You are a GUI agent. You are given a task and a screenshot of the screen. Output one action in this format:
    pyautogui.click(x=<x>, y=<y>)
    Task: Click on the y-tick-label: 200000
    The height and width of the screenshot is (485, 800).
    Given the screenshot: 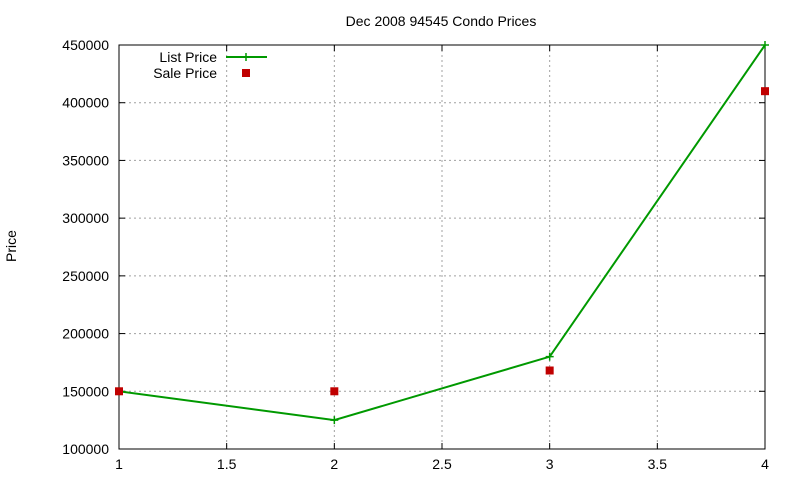 What is the action you would take?
    pyautogui.click(x=85, y=334)
    